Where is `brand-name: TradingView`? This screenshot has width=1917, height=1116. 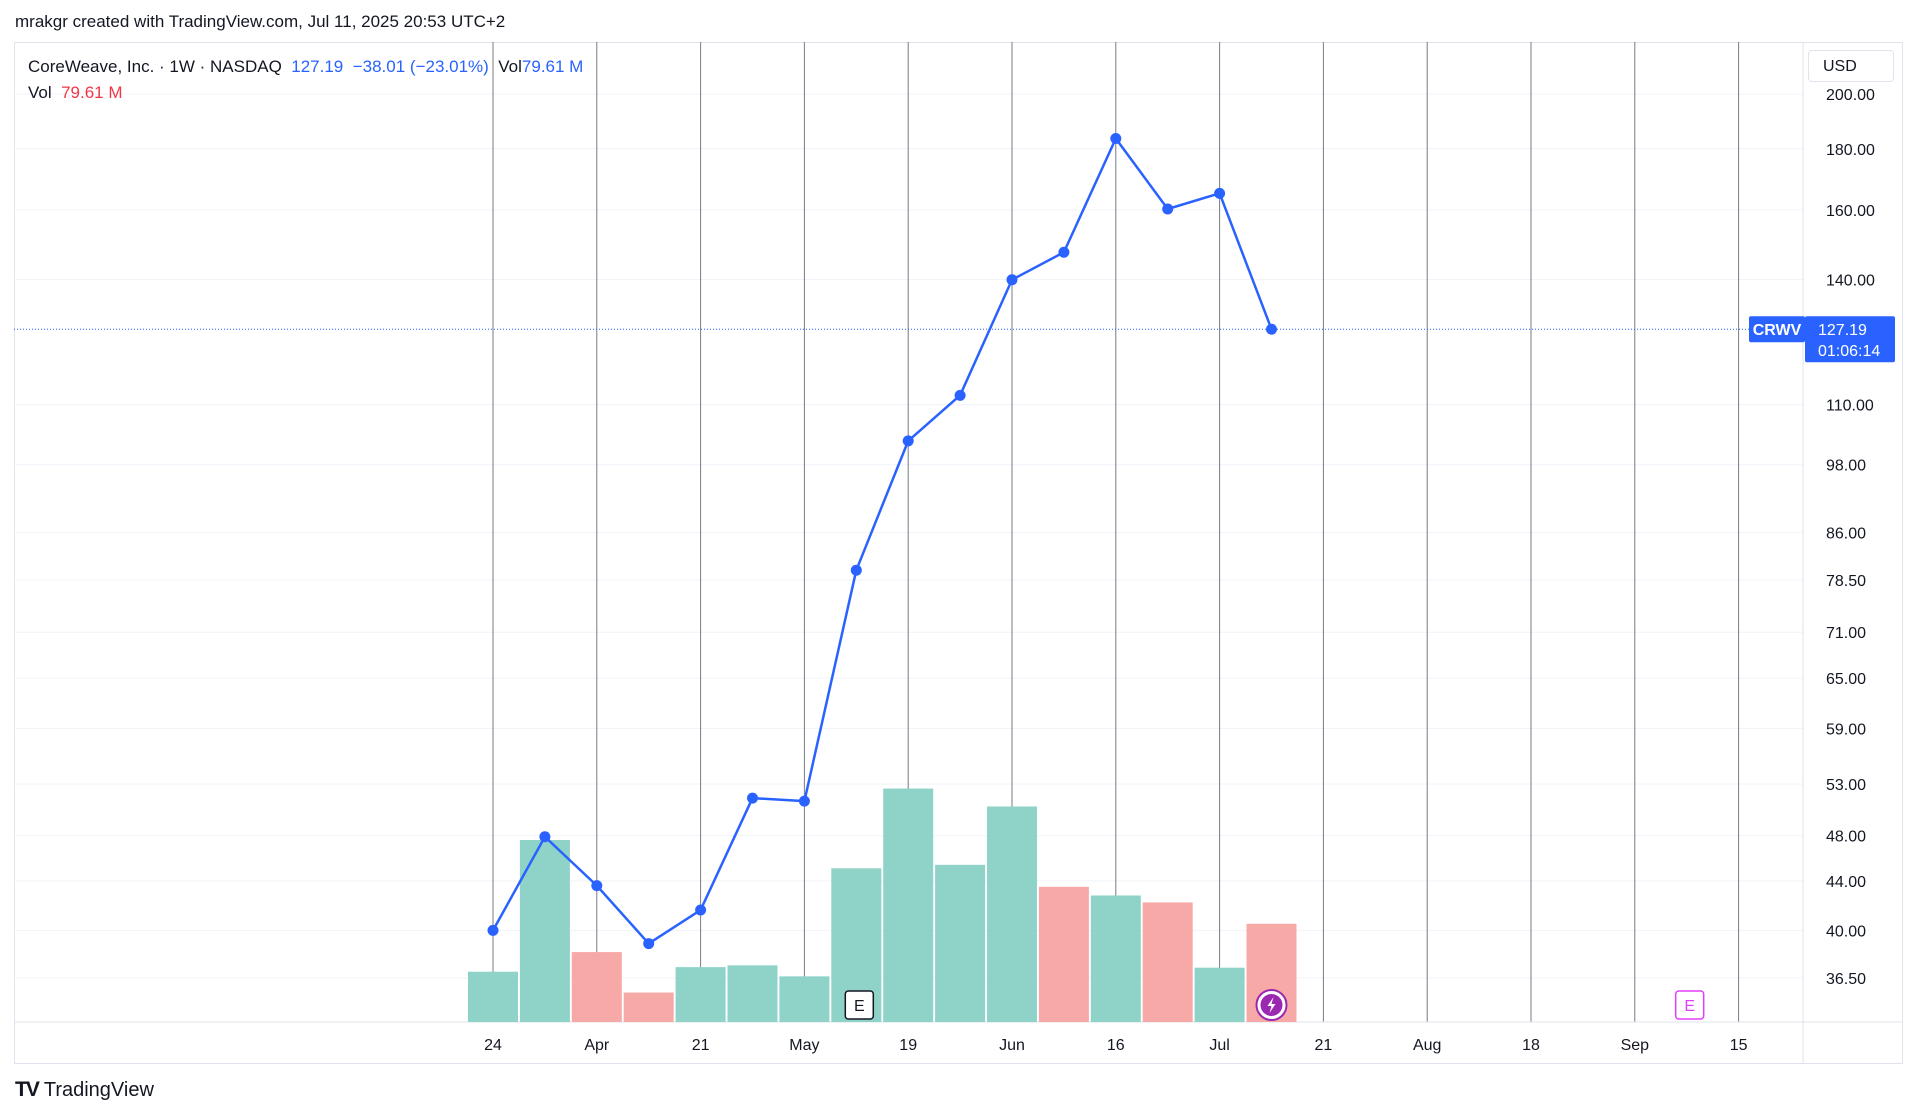
brand-name: TradingView is located at coordinates (98, 1089).